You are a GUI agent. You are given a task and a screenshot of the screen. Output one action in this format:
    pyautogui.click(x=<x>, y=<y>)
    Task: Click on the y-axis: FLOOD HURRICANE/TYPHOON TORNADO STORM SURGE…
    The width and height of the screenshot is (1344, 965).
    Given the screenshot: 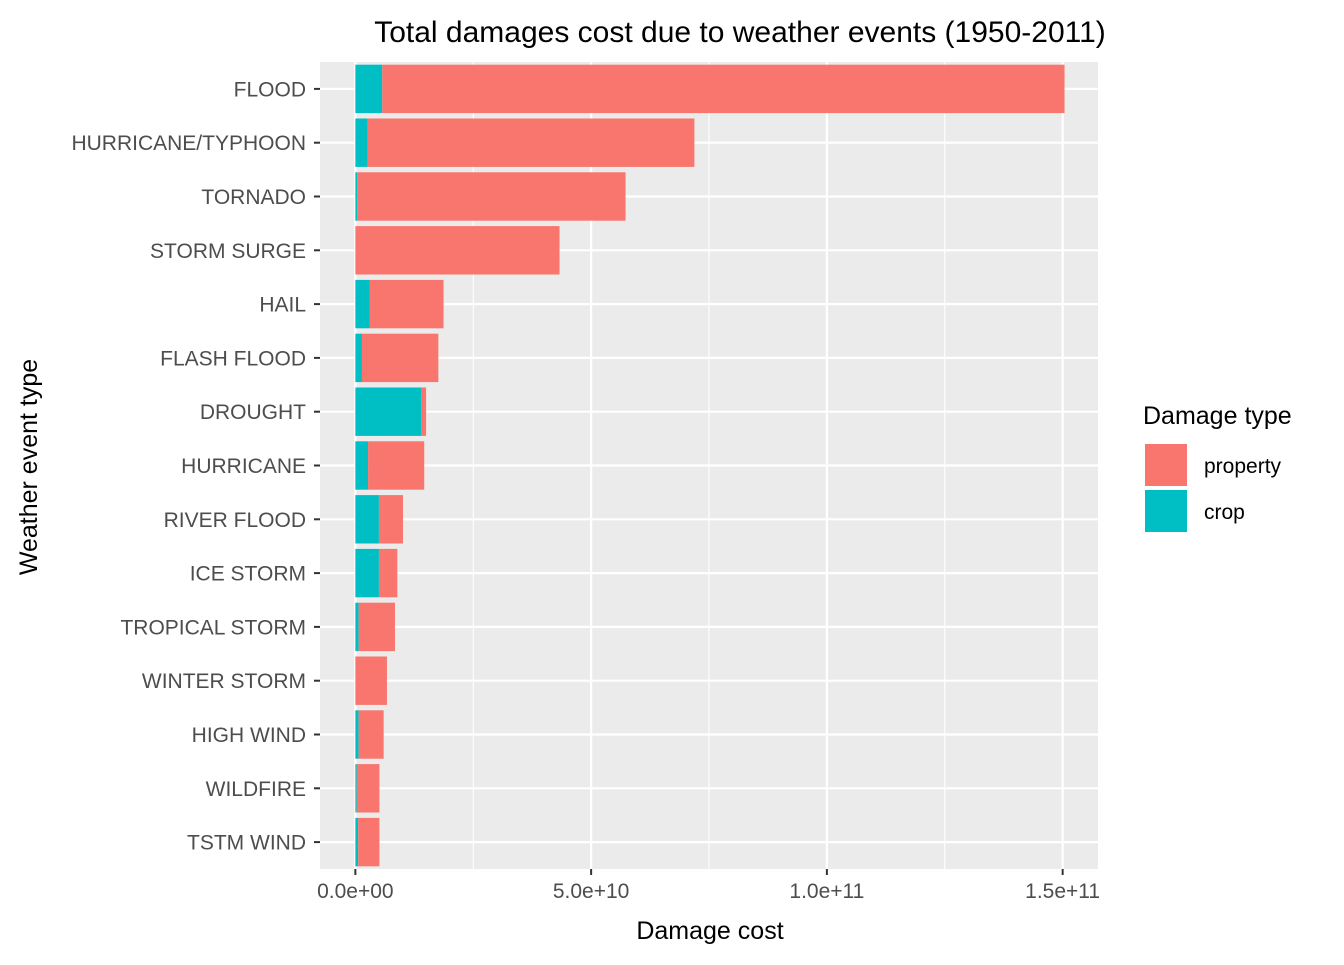 What is the action you would take?
    pyautogui.click(x=195, y=466)
    